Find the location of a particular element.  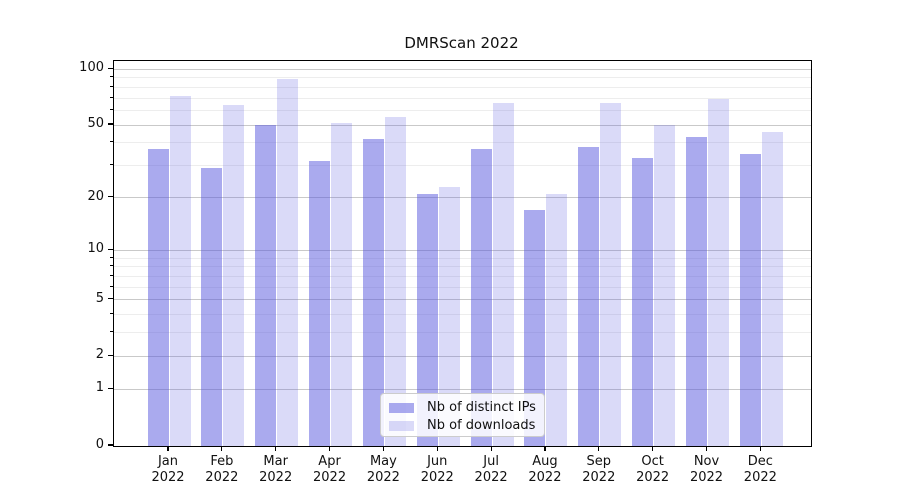

x-tick-label-sep-2022: Sep 2022 is located at coordinates (599, 469).